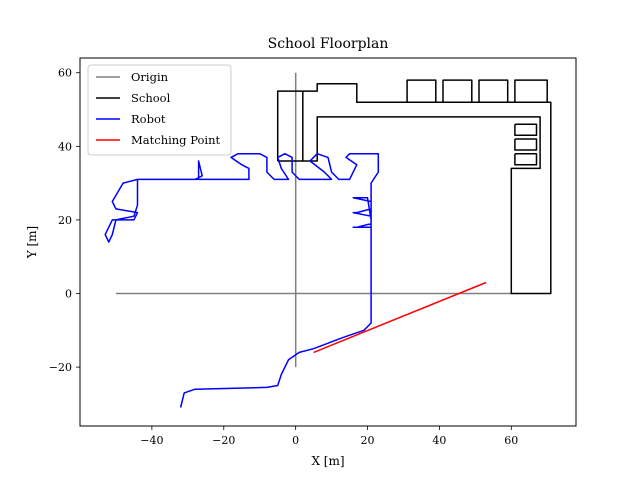 Image resolution: width=640 pixels, height=480 pixels. I want to click on y-axis-label: Y [m], so click(32, 242).